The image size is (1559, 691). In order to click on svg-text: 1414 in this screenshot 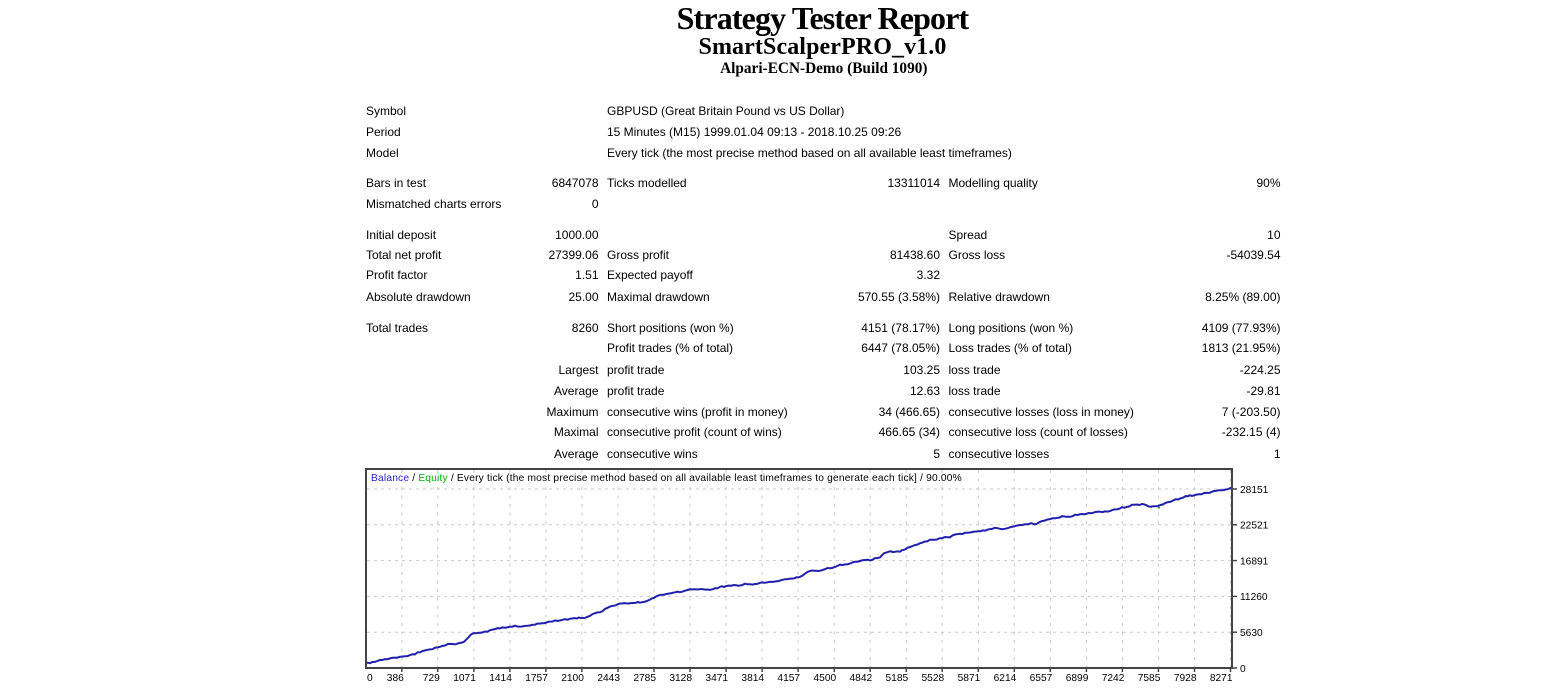, I will do `click(500, 678)`.